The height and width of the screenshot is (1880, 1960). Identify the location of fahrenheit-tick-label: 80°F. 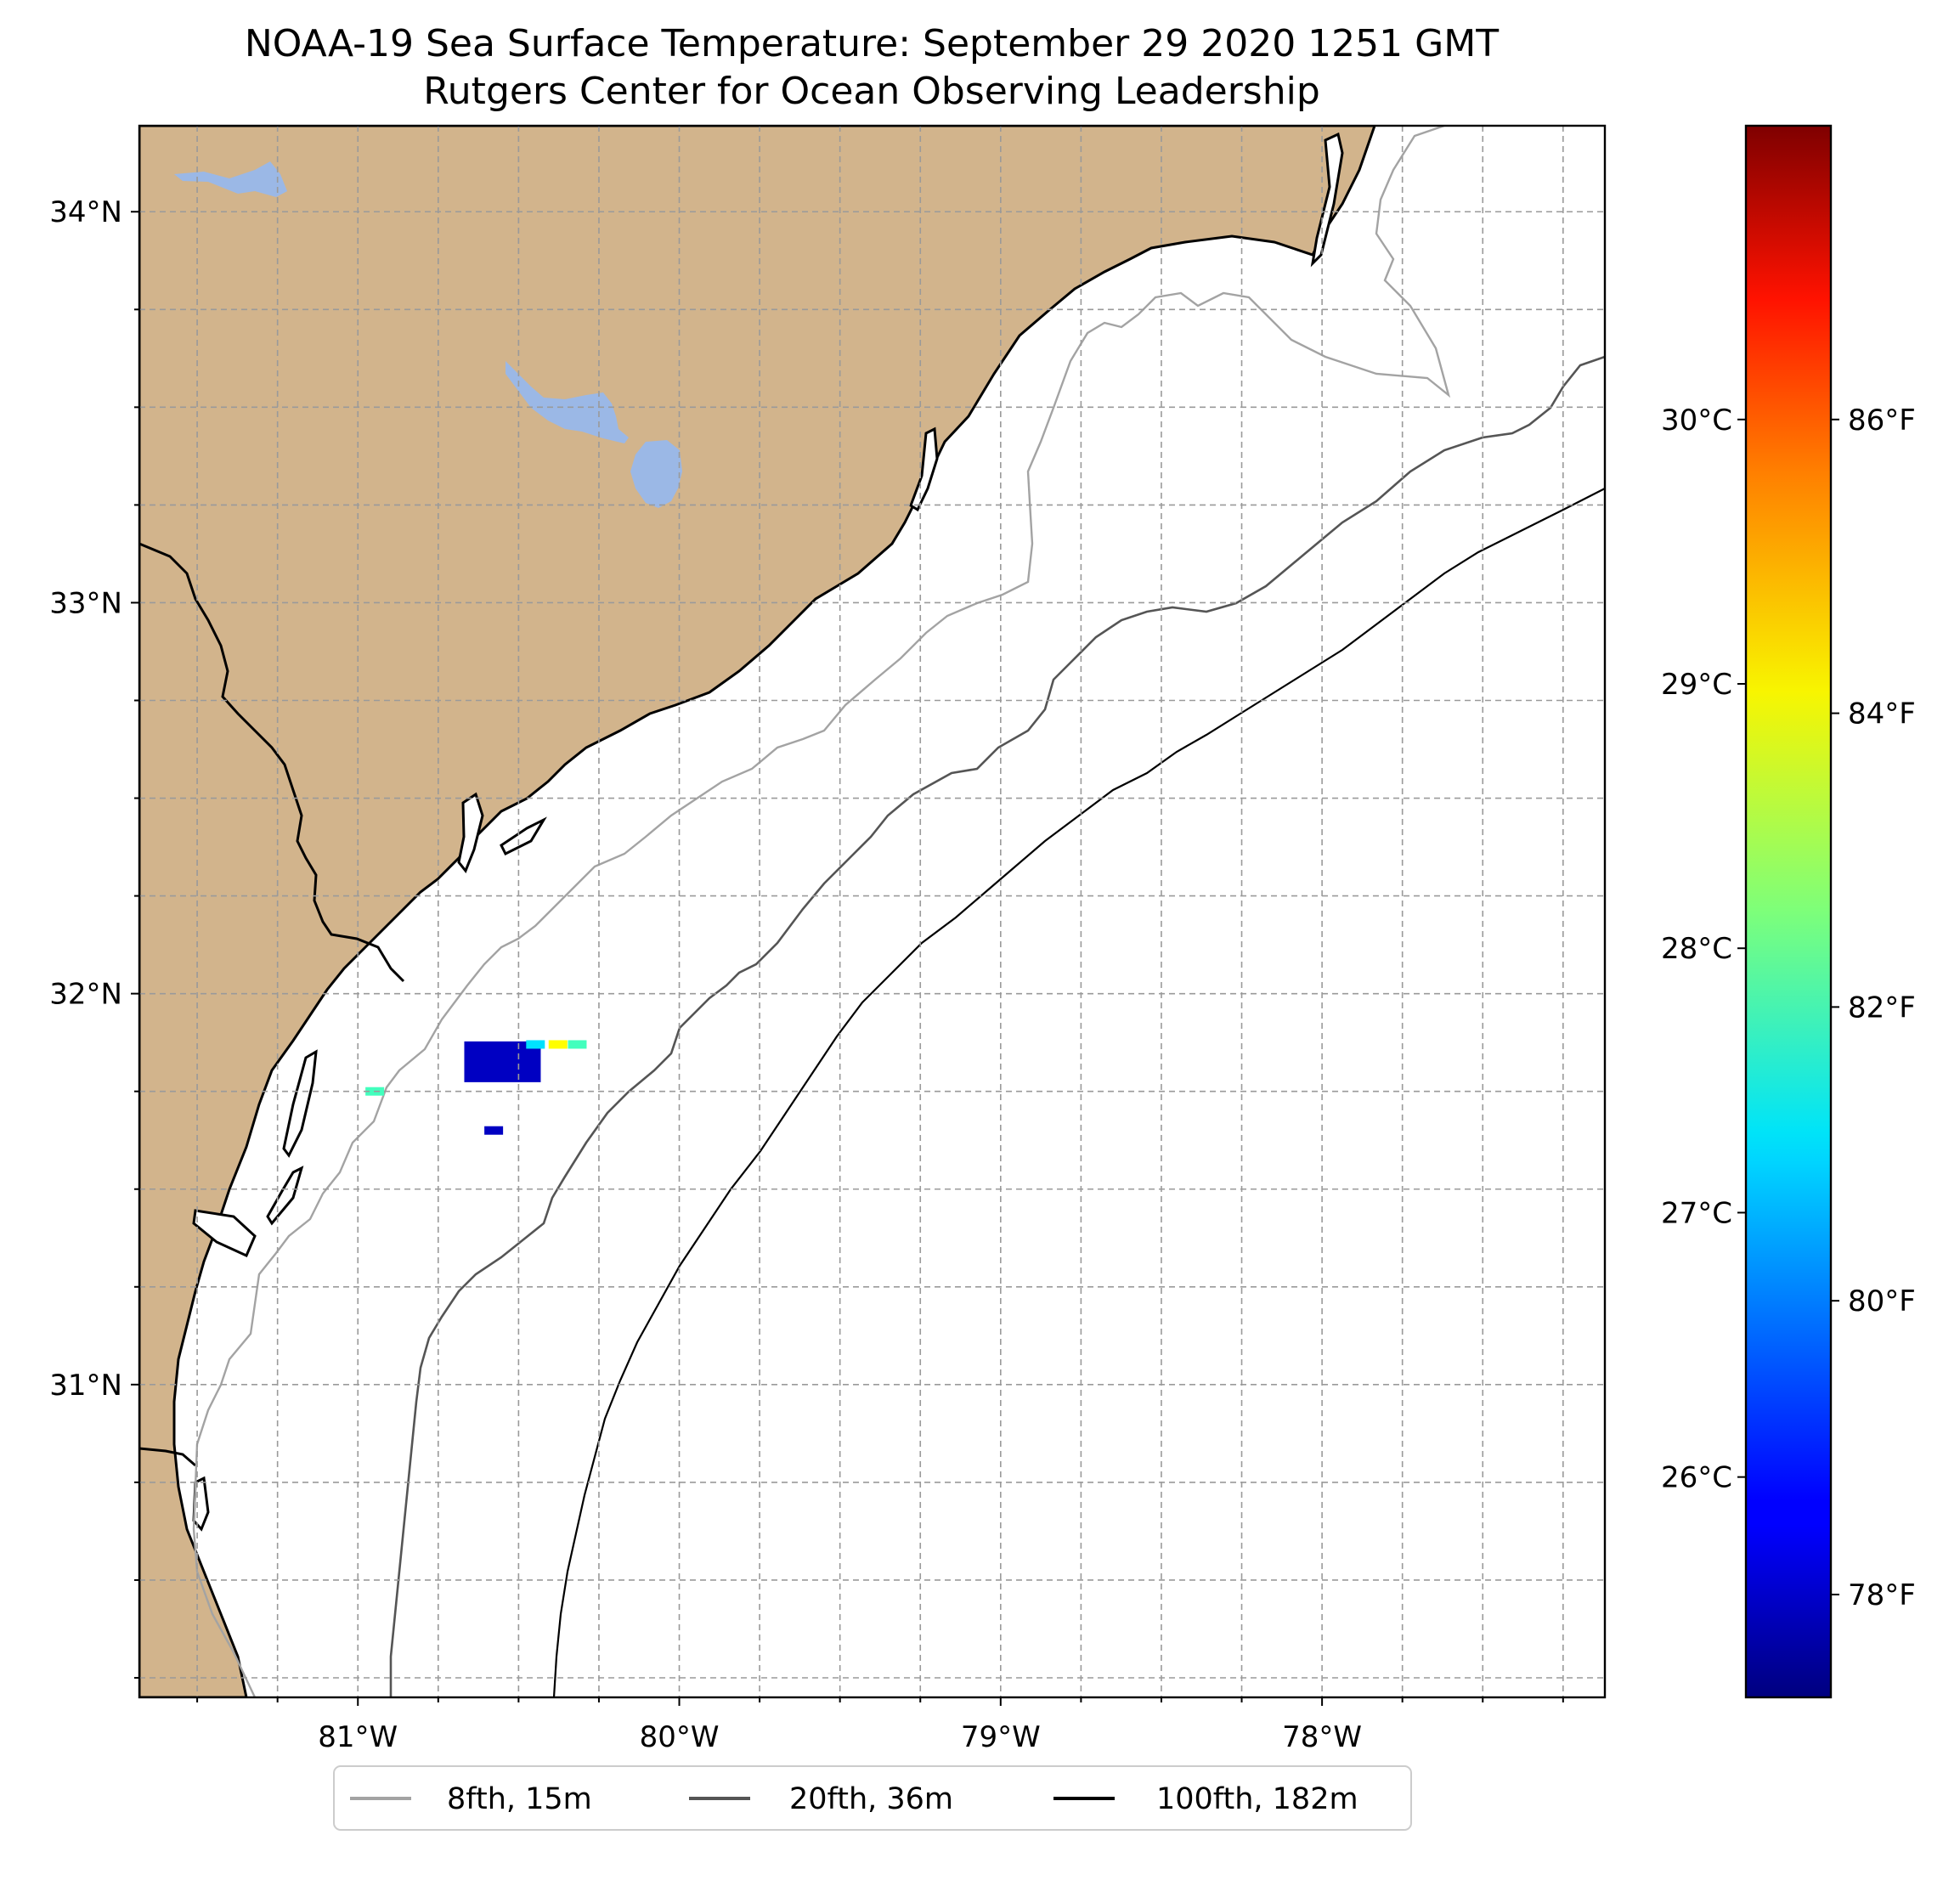
(1882, 1301).